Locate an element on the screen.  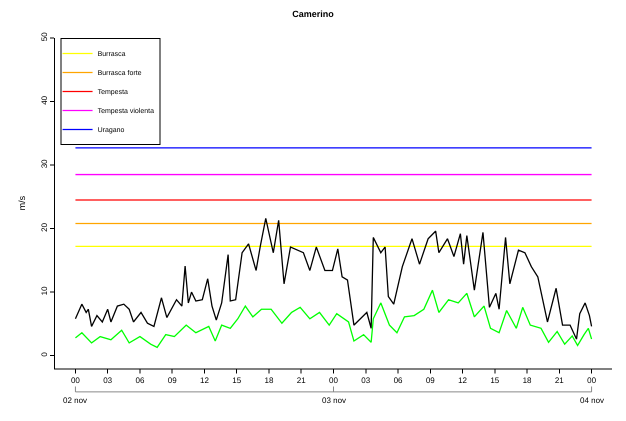
y-tick-label: 40 is located at coordinates (44, 100).